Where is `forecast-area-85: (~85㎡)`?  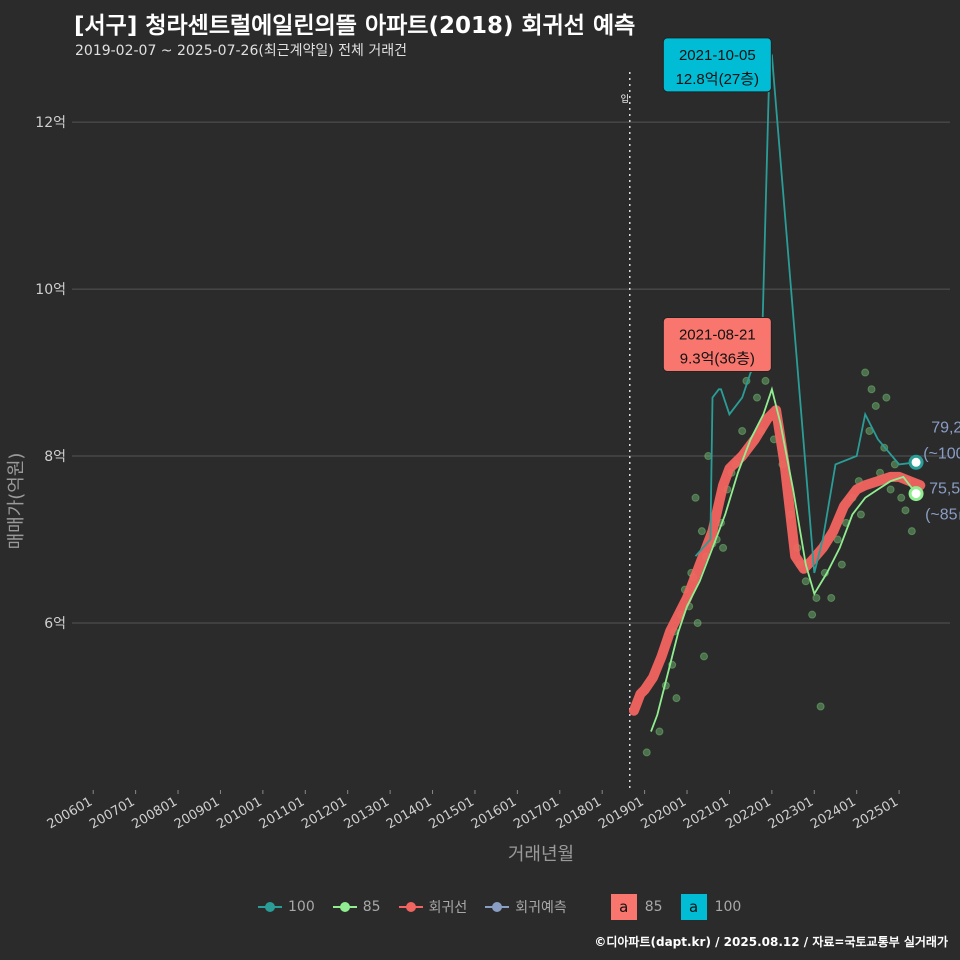 forecast-area-85: (~85㎡) is located at coordinates (942, 515).